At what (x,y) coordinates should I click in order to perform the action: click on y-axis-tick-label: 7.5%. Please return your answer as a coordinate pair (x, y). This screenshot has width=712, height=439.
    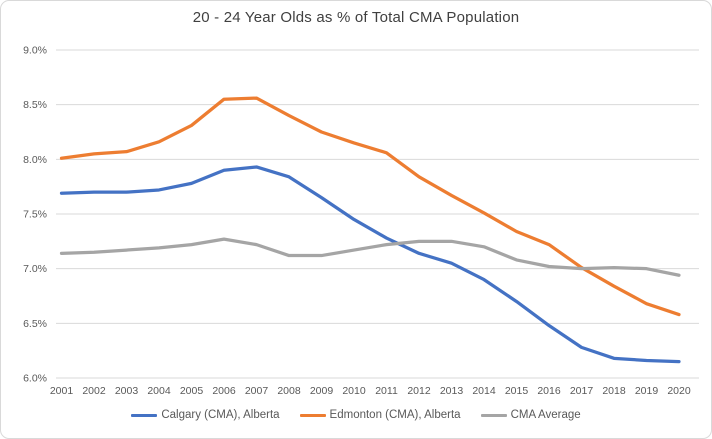
    Looking at the image, I should click on (35, 215).